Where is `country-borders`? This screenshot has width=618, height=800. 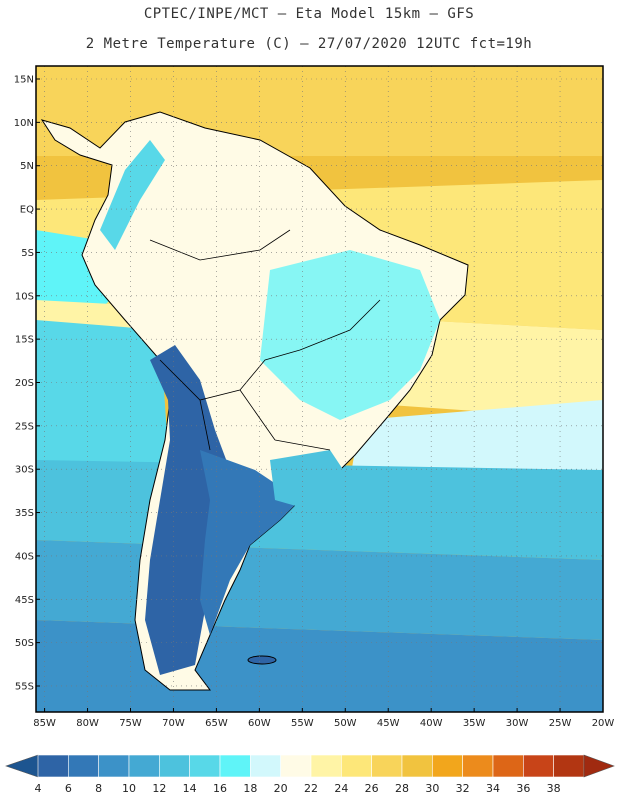
country-borders is located at coordinates (265, 340).